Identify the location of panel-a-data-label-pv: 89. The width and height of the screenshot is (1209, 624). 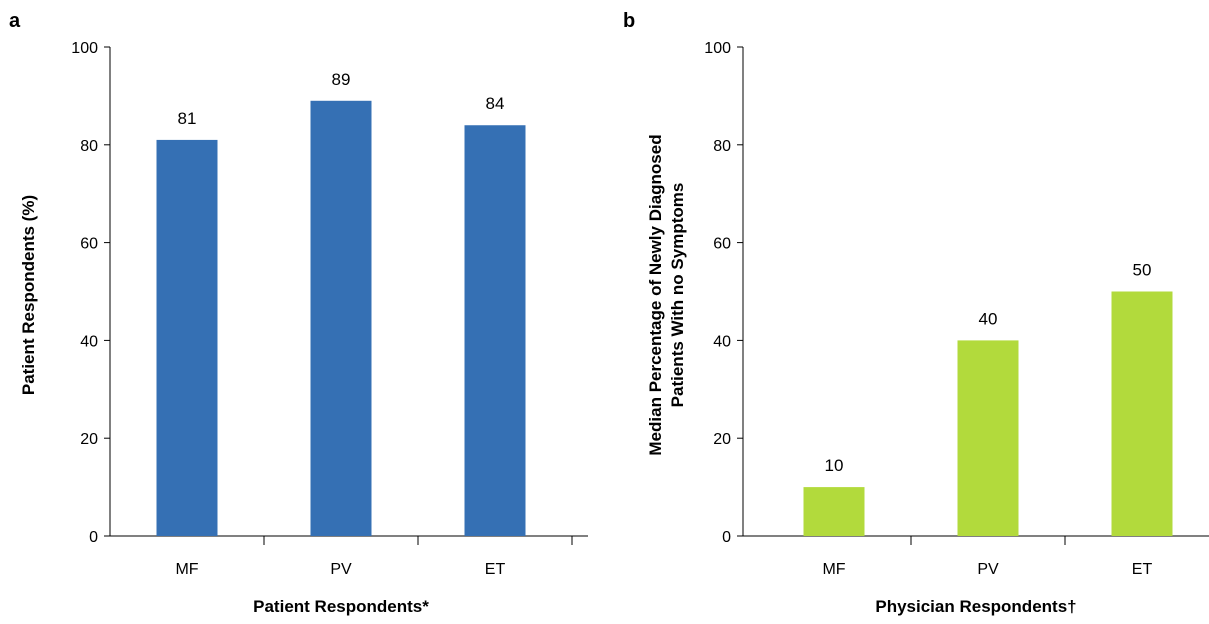
(341, 79).